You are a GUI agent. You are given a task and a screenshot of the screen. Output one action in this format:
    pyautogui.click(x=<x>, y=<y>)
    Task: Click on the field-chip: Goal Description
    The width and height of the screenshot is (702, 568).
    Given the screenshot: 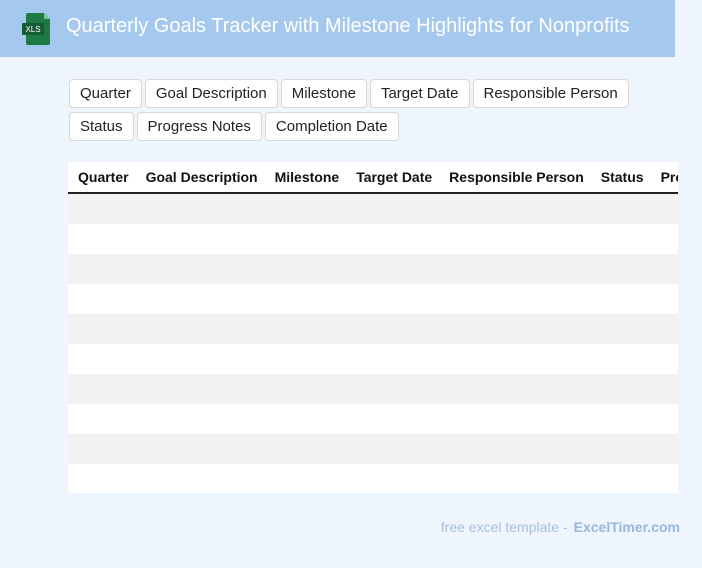 What is the action you would take?
    pyautogui.click(x=211, y=93)
    